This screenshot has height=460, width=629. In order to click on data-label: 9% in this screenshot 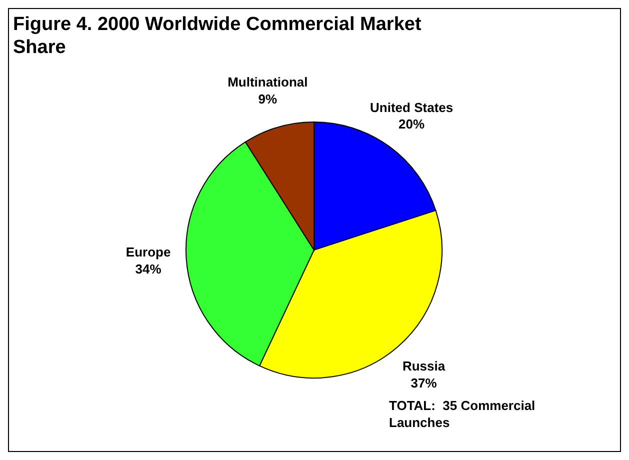, I will do `click(268, 99)`.